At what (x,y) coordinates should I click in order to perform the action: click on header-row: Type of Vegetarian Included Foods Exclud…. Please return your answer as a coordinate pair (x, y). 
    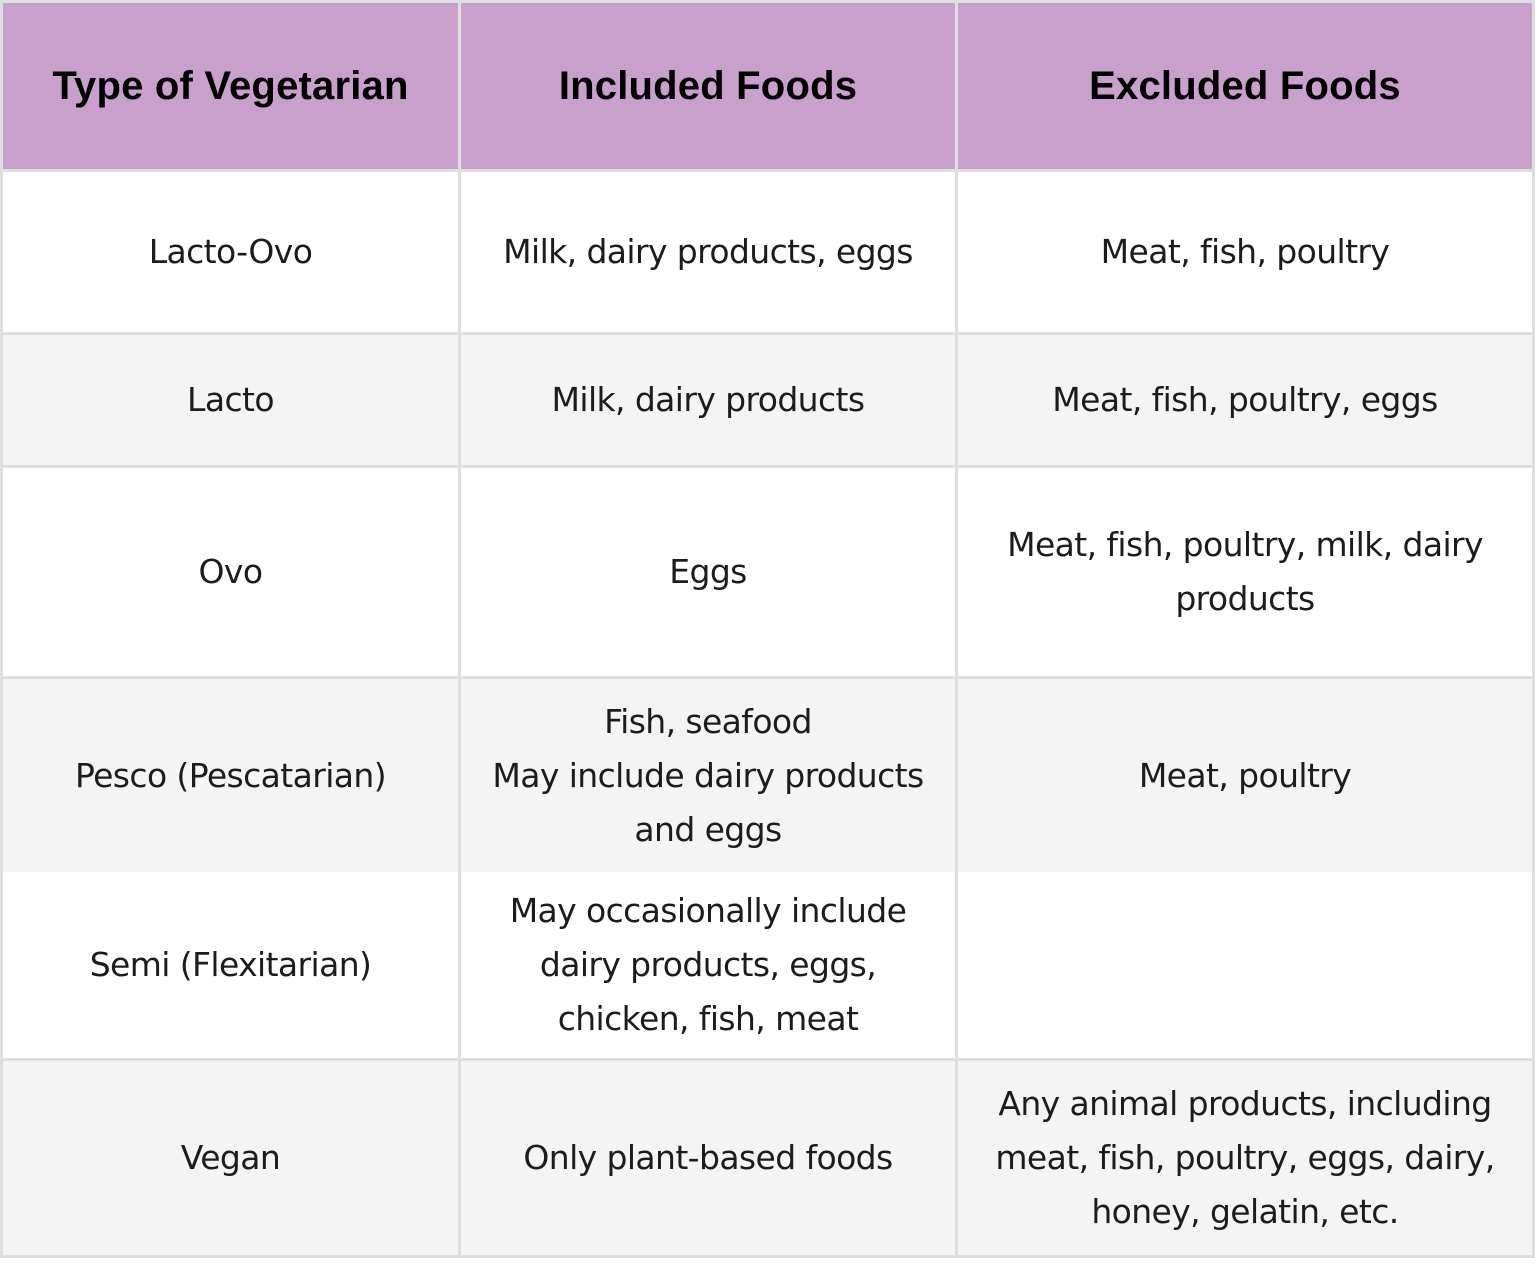
    Looking at the image, I should click on (767, 86).